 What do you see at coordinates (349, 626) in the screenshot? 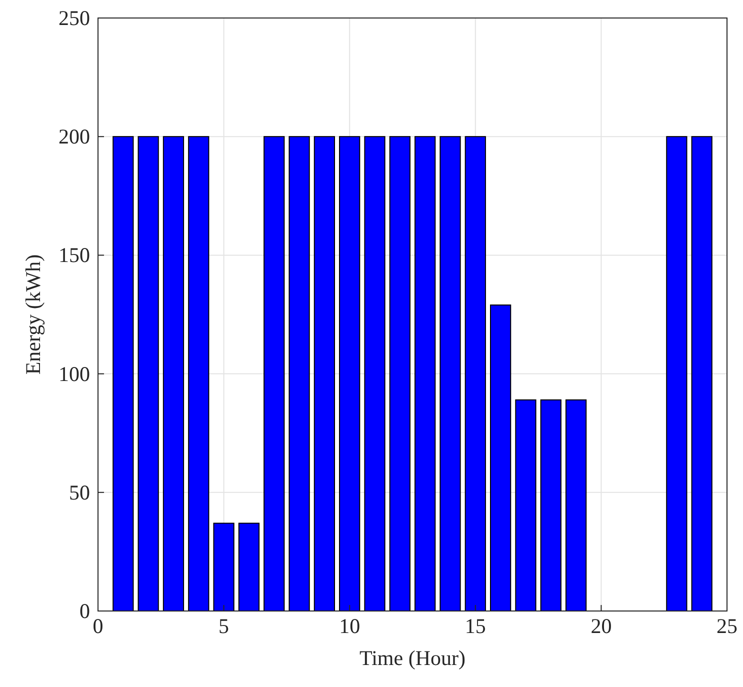
I see `x-tick-label: 10` at bounding box center [349, 626].